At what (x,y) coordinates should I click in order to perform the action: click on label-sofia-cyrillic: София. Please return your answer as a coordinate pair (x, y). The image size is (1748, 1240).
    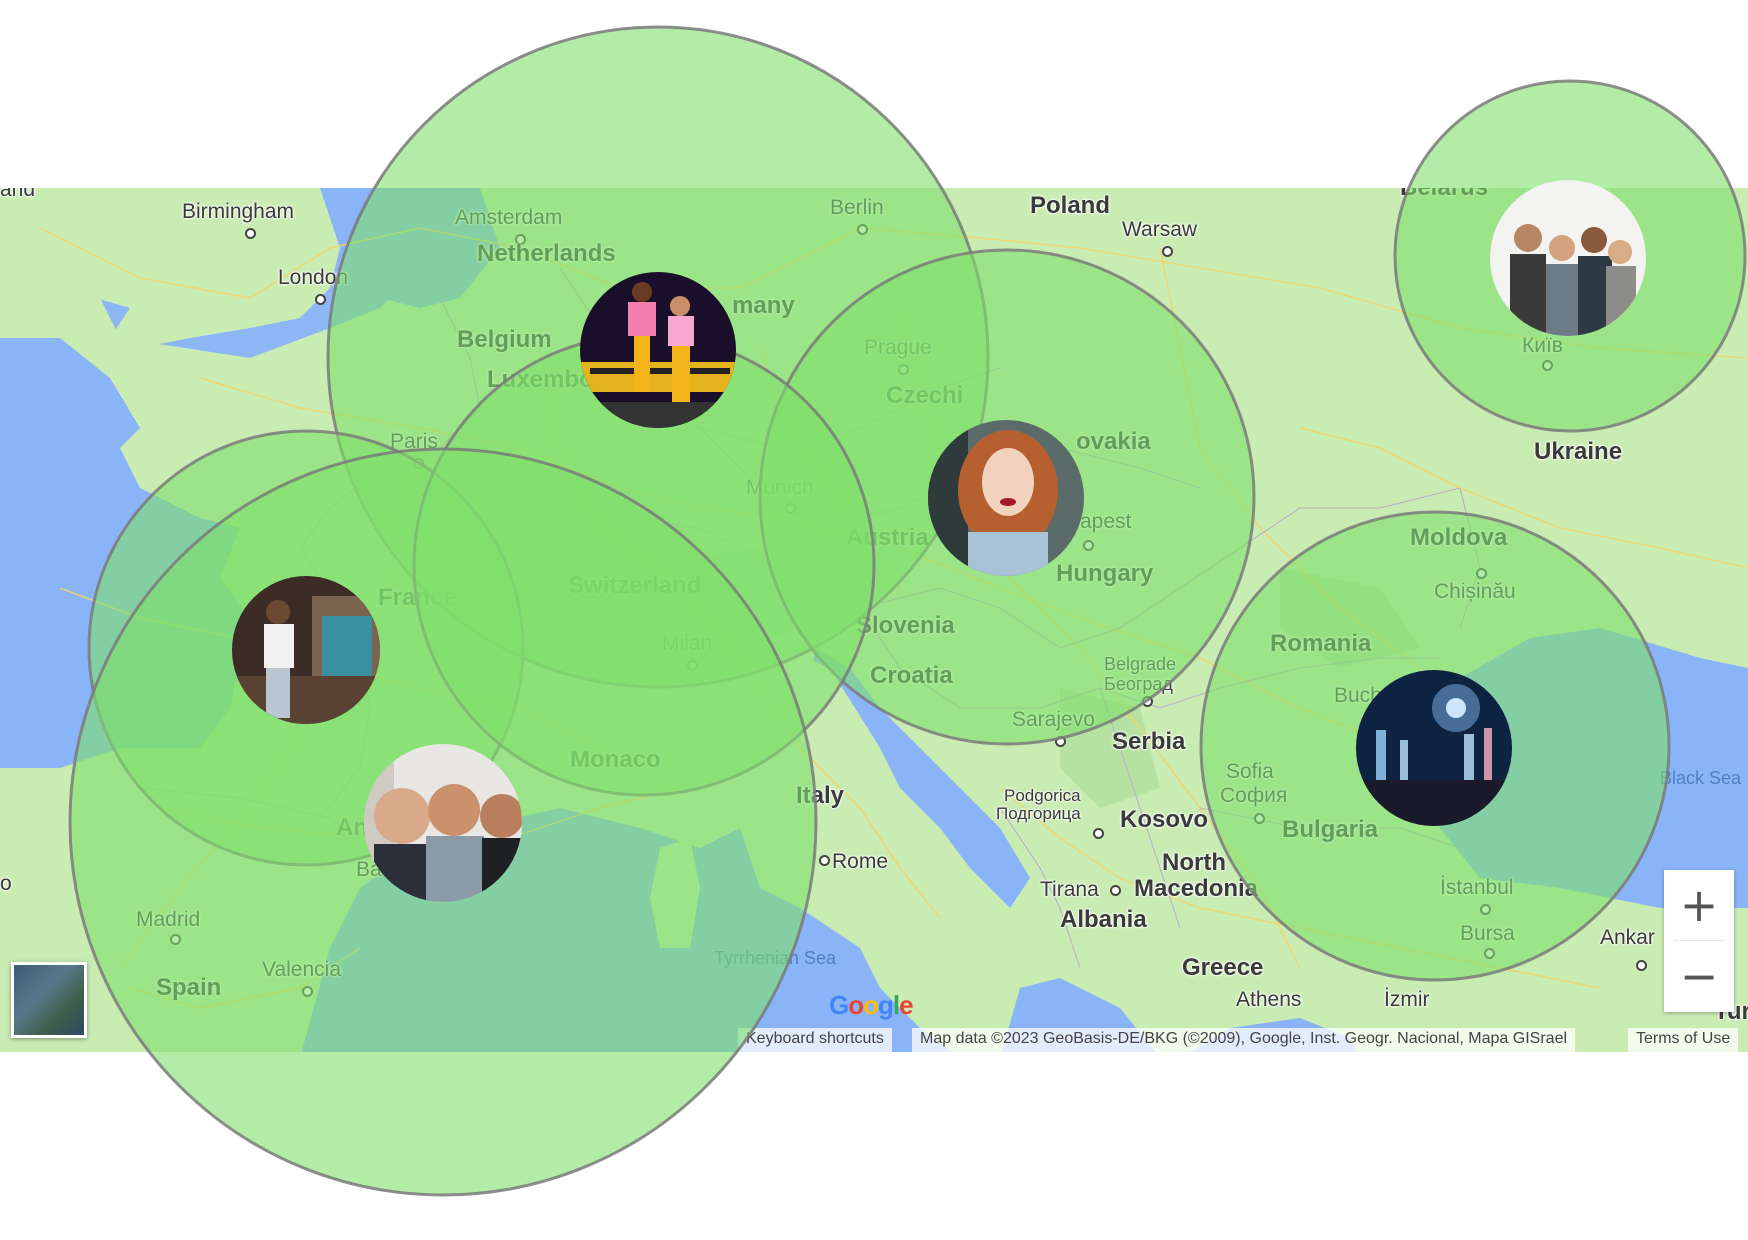
    Looking at the image, I should click on (1254, 795).